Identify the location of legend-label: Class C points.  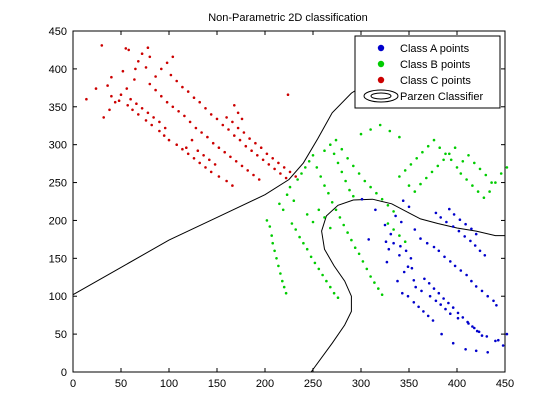
(435, 81).